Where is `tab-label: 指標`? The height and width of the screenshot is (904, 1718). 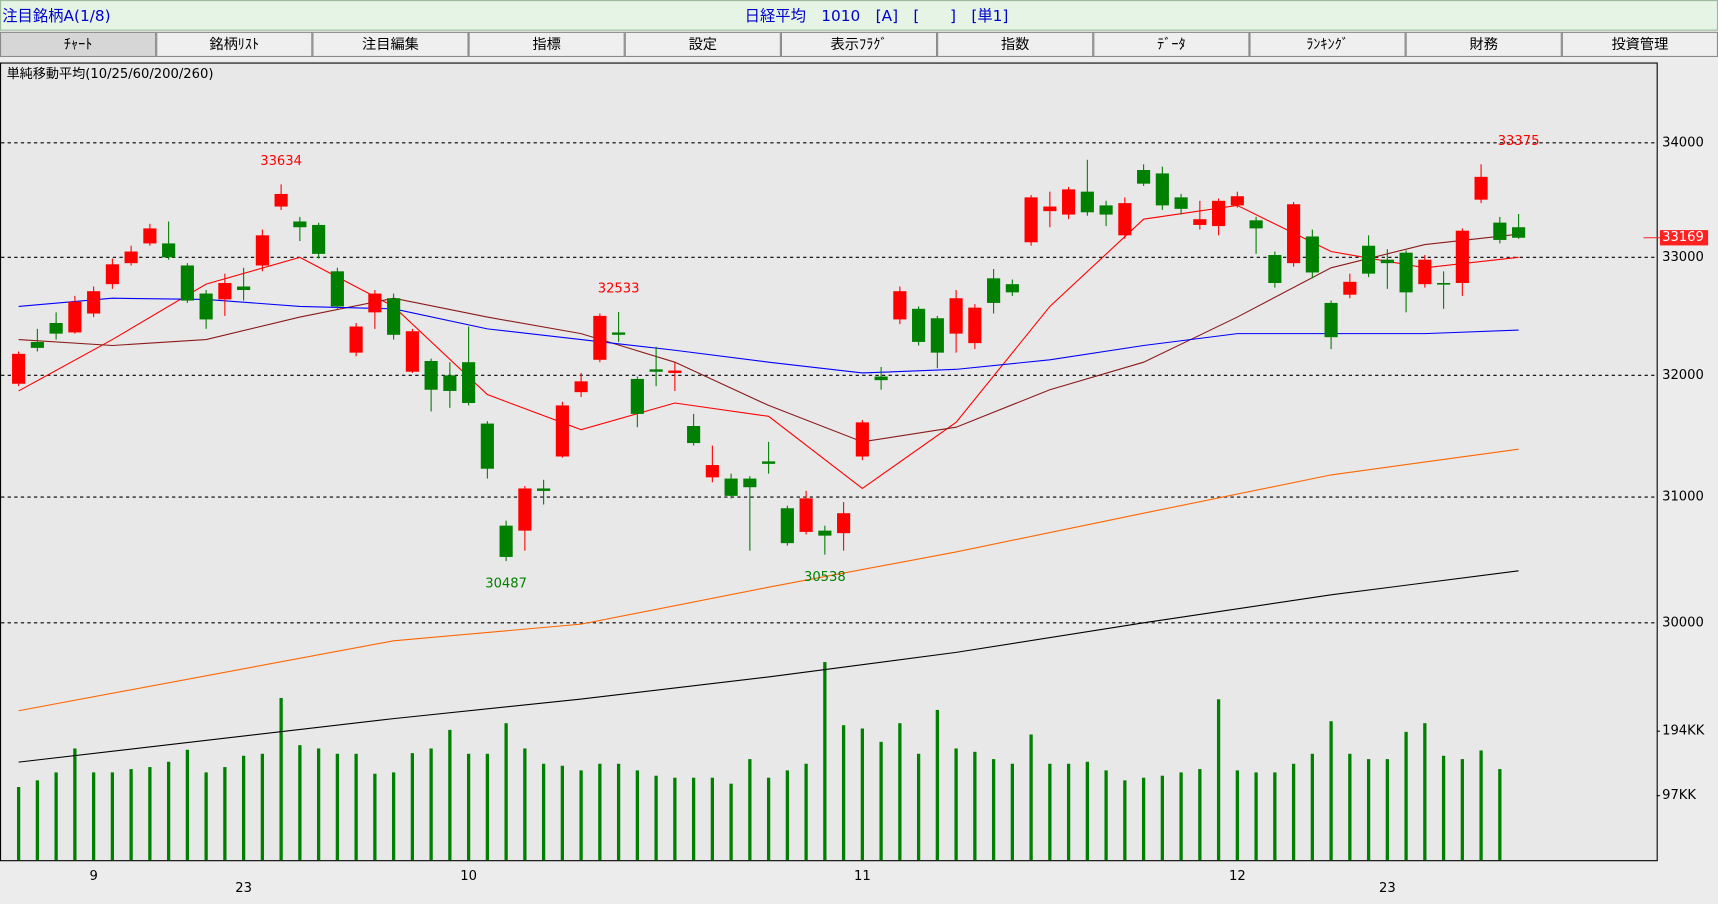
tab-label: 指標 is located at coordinates (546, 44).